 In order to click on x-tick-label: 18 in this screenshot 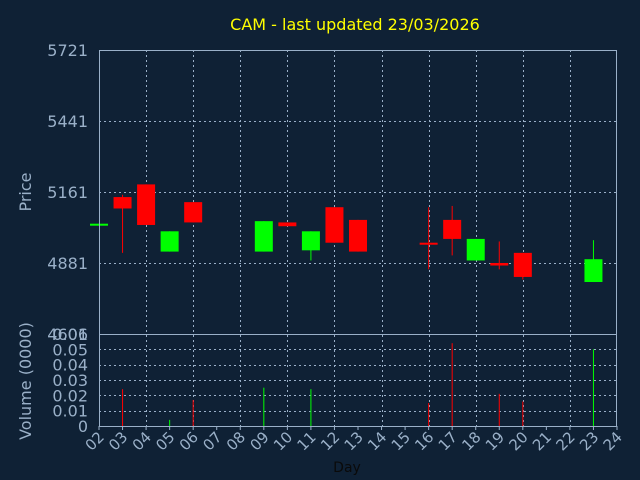, I will do `click(471, 441)`.